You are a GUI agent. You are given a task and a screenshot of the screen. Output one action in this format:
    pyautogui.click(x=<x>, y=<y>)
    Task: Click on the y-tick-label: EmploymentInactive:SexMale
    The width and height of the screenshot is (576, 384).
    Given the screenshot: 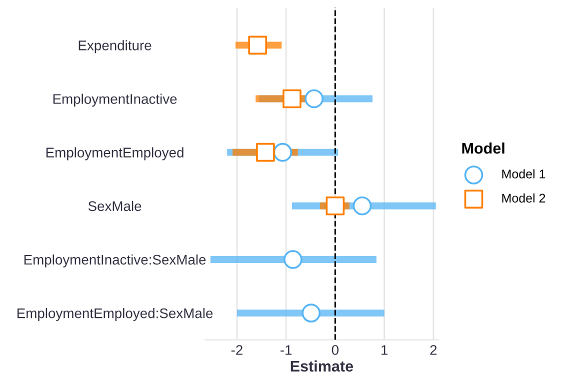 What is the action you would take?
    pyautogui.click(x=115, y=261)
    